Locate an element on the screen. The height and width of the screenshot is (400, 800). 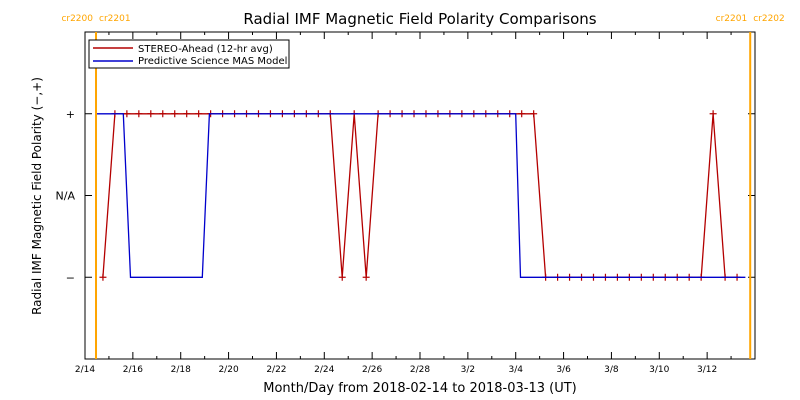
x-tick-label: 3/4 is located at coordinates (515, 370).